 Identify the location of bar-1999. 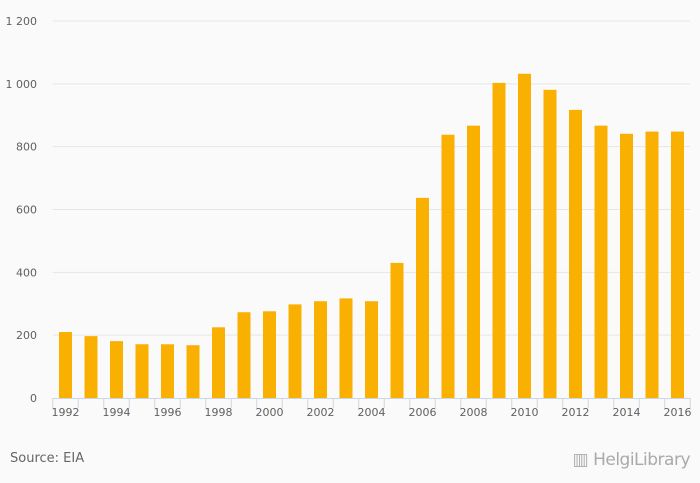
(244, 355).